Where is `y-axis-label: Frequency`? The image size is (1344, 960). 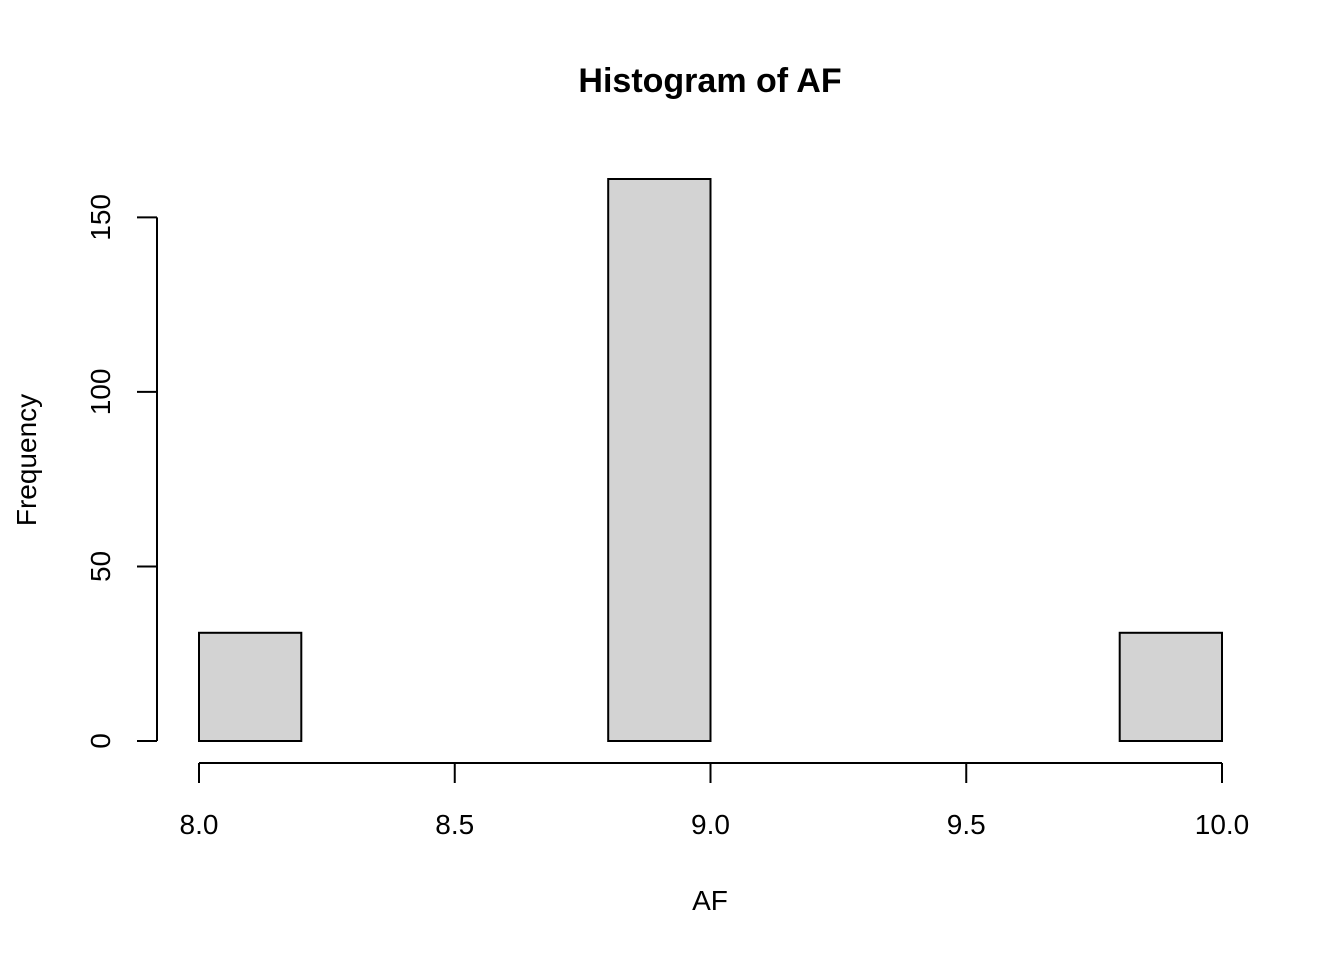
y-axis-label: Frequency is located at coordinates (26, 460).